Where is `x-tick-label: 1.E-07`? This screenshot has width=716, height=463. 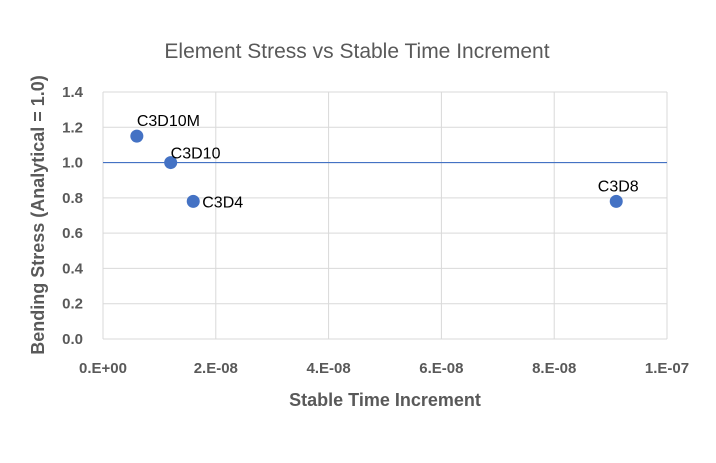
x-tick-label: 1.E-07 is located at coordinates (667, 368).